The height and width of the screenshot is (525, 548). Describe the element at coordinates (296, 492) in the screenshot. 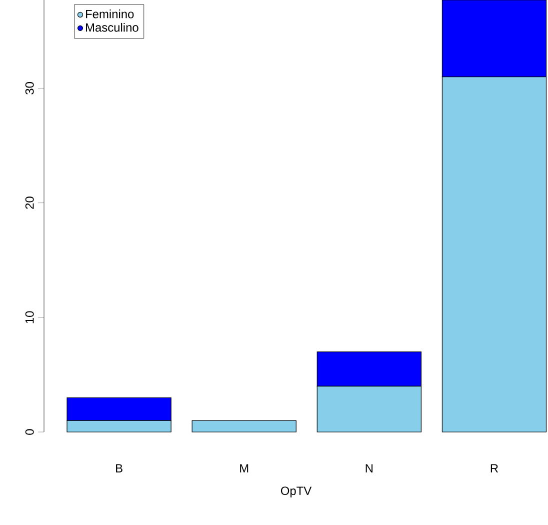

I see `x-axis-title: OpTV` at that location.